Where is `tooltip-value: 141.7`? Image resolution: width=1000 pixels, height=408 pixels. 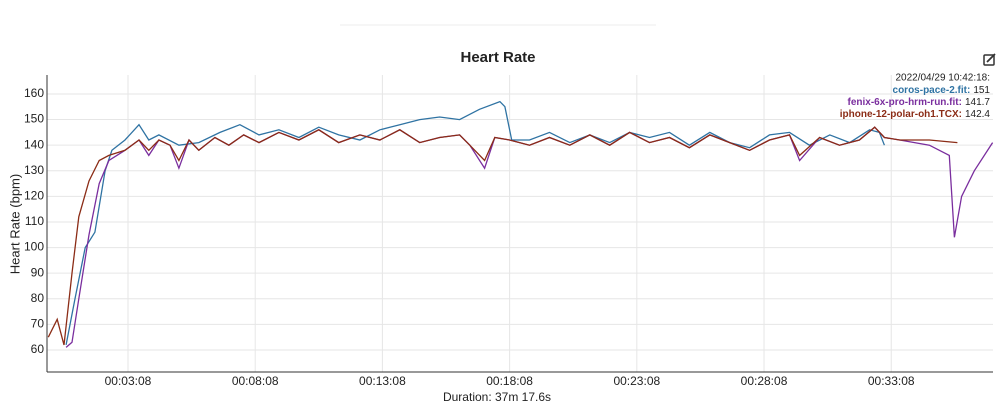 tooltip-value: 141.7 is located at coordinates (977, 102).